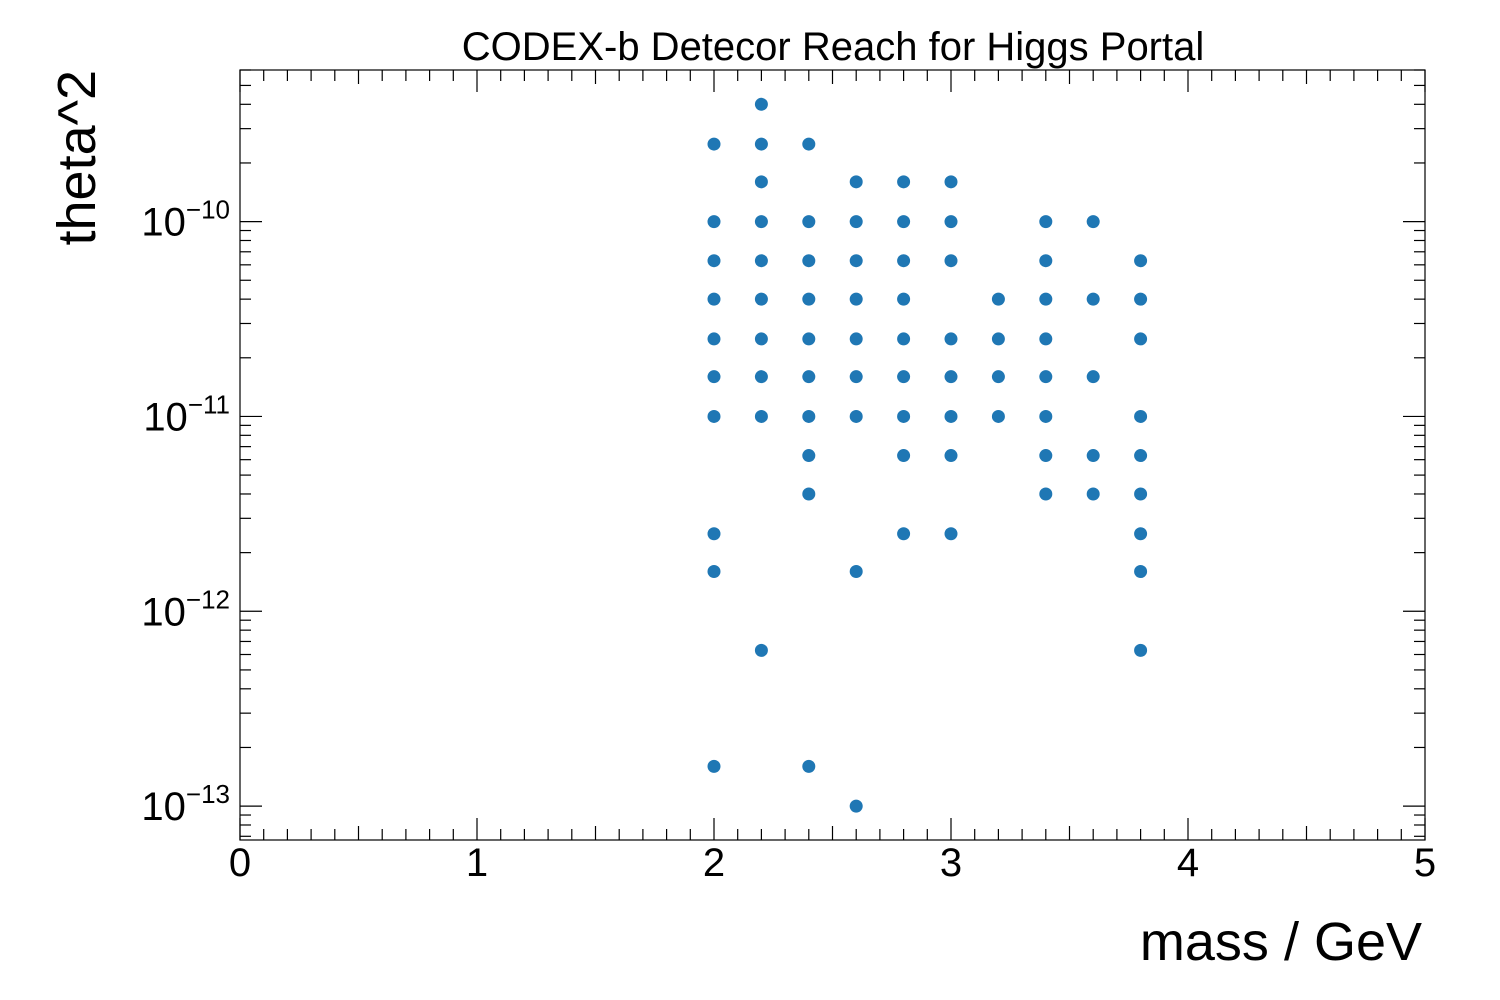  I want to click on y-tick-label: 10−13, so click(185, 804).